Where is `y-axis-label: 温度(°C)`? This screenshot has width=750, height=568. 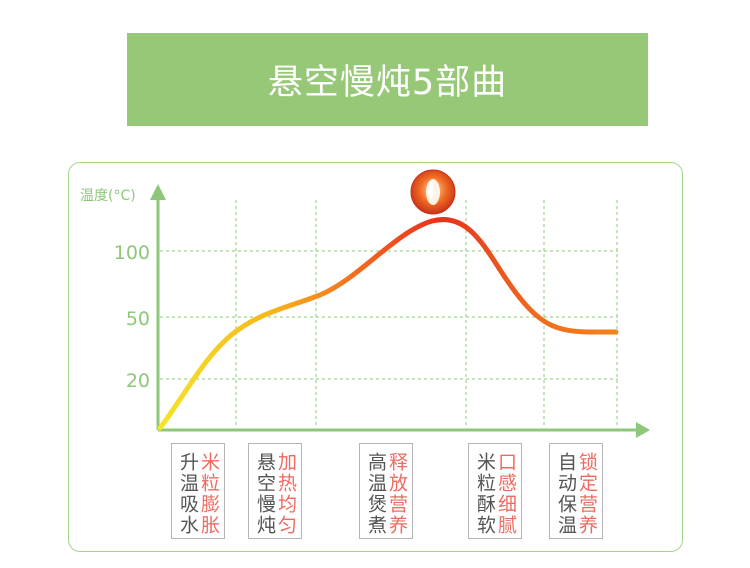
y-axis-label: 温度(°C) is located at coordinates (108, 196).